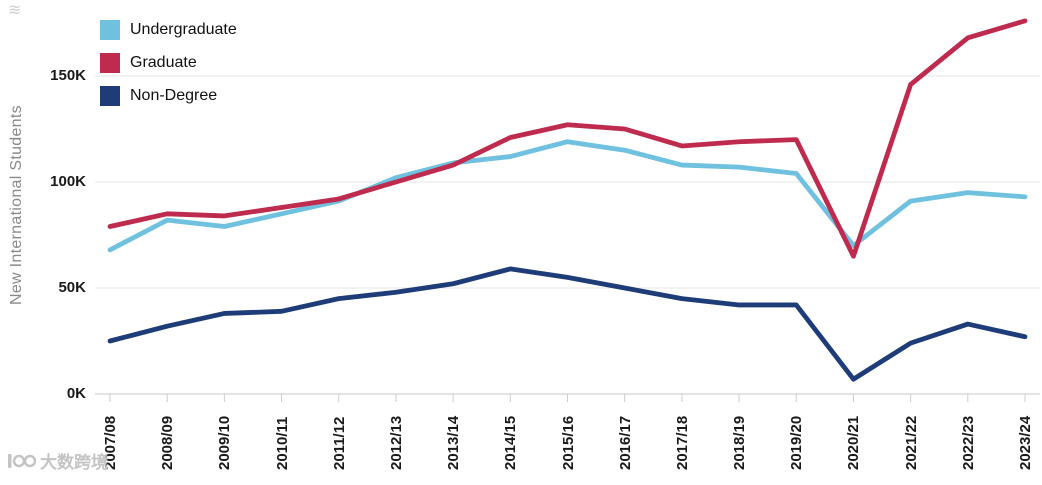 The image size is (1042, 485). I want to click on legend: Undergraduate Graduate Non-Degree, so click(168, 69).